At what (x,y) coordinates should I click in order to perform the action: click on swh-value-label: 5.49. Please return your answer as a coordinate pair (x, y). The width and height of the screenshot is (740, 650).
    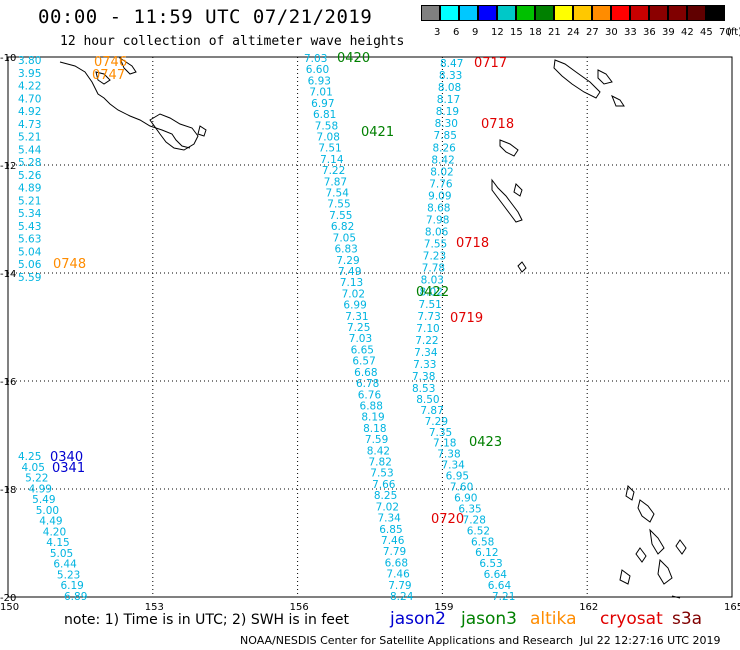
    Looking at the image, I should click on (43, 500).